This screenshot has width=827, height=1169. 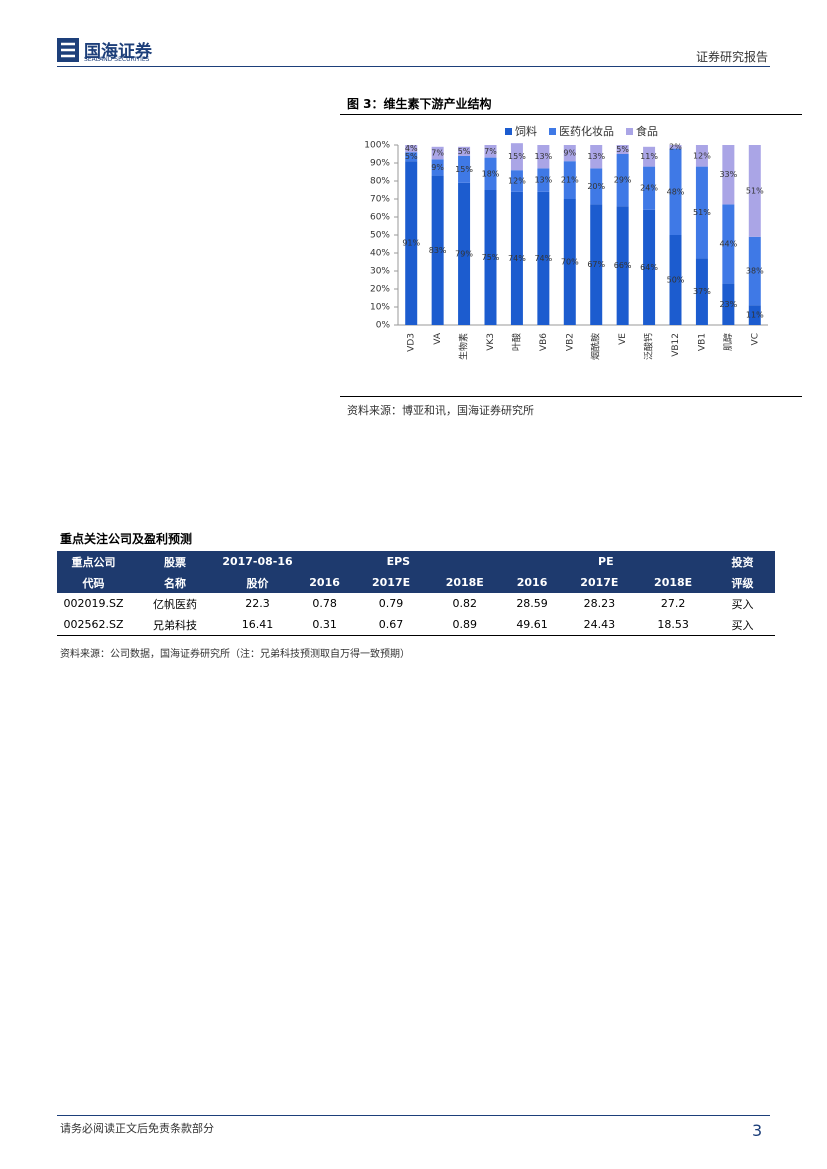 I want to click on data-label: 29%, so click(x=623, y=180).